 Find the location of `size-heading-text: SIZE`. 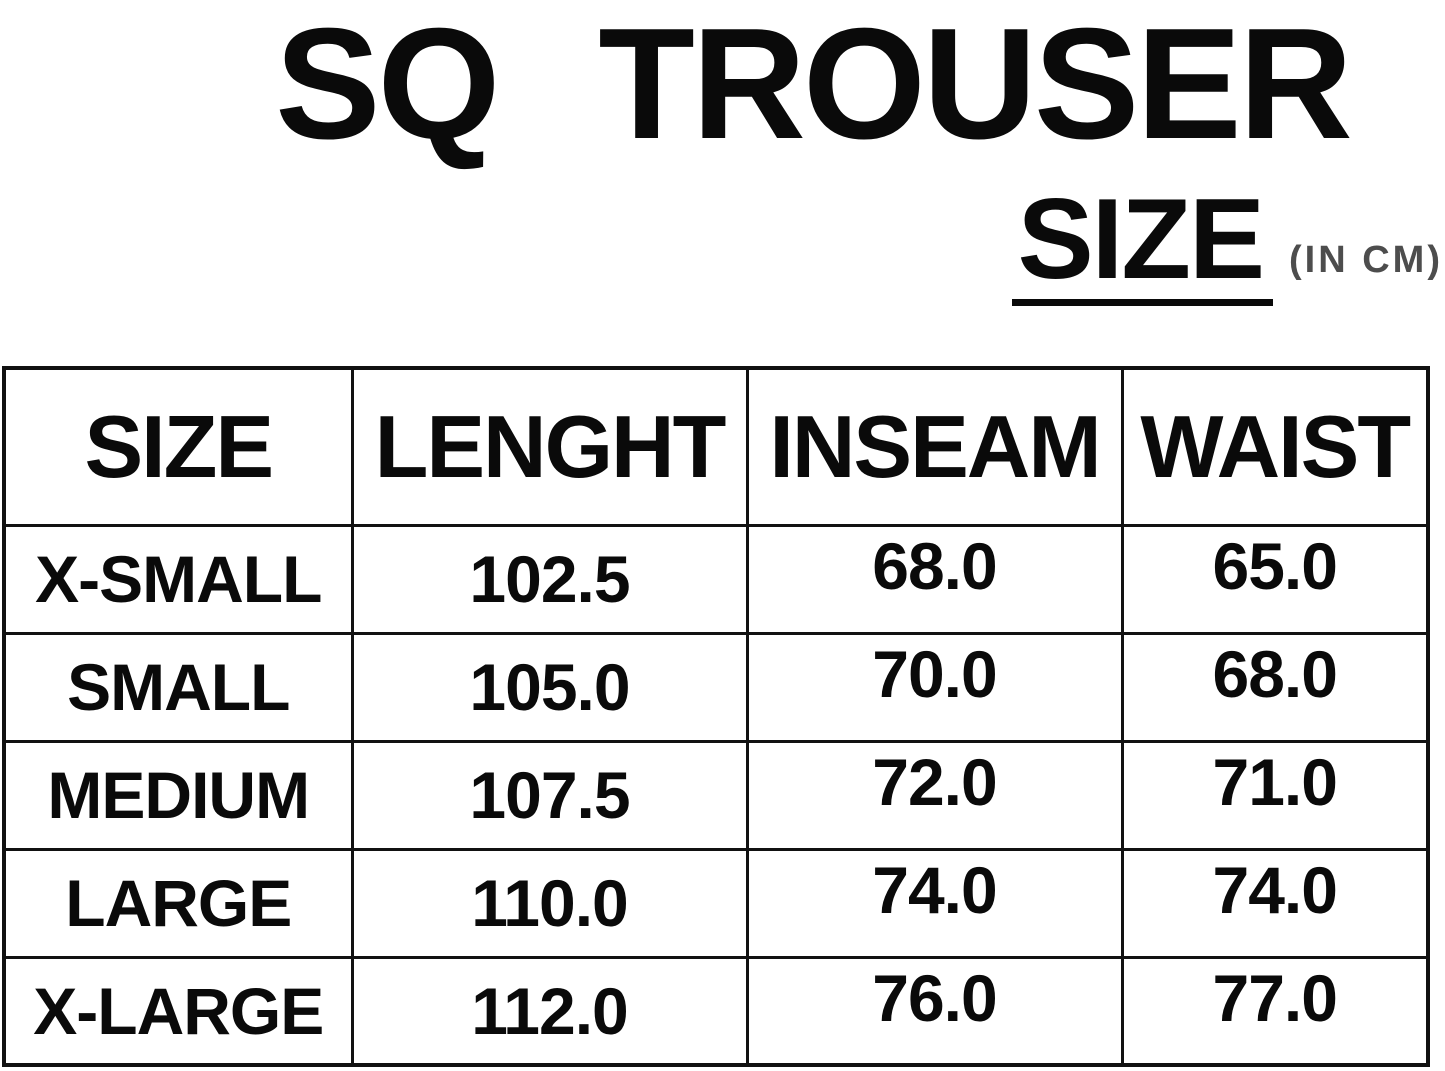

size-heading-text: SIZE is located at coordinates (1142, 244).